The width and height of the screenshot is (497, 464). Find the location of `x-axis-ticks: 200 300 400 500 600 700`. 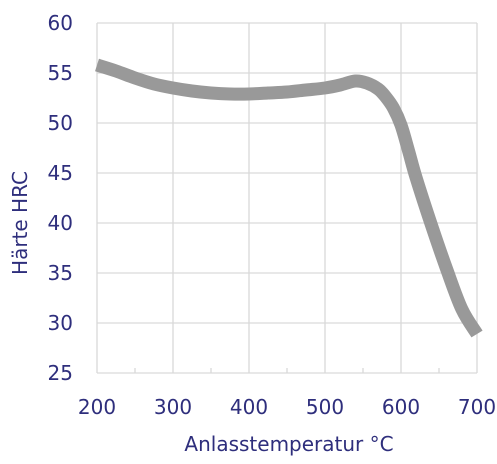

x-axis-ticks: 200 300 400 500 600 700 is located at coordinates (287, 407).